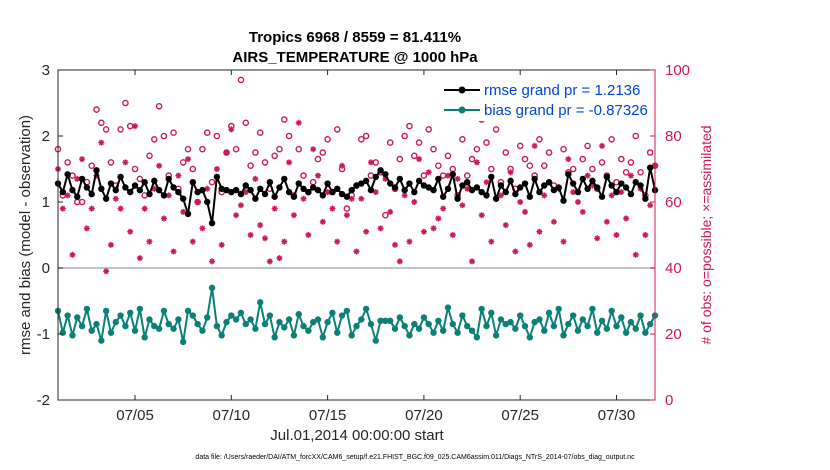 The width and height of the screenshot is (830, 470). I want to click on x-tick-label: 07/20, so click(424, 415).